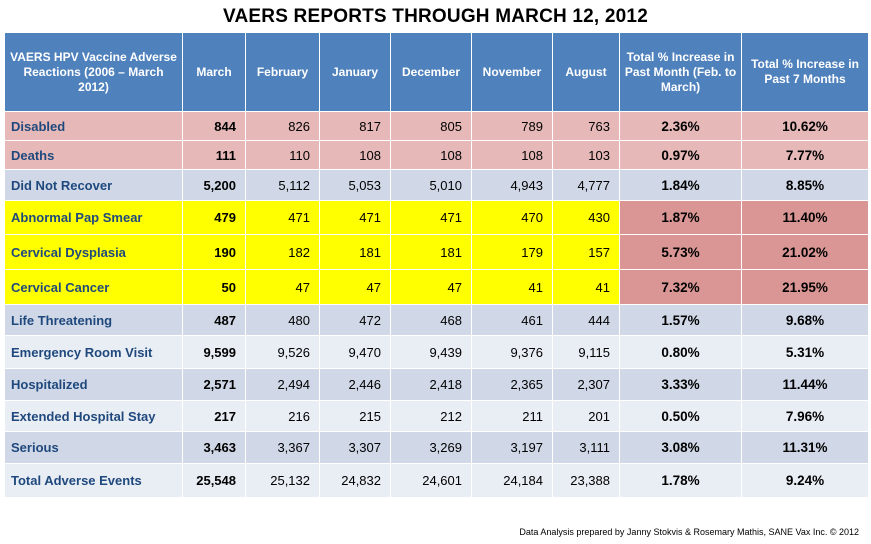 This screenshot has height=544, width=871. I want to click on cell-march: 111, so click(214, 155).